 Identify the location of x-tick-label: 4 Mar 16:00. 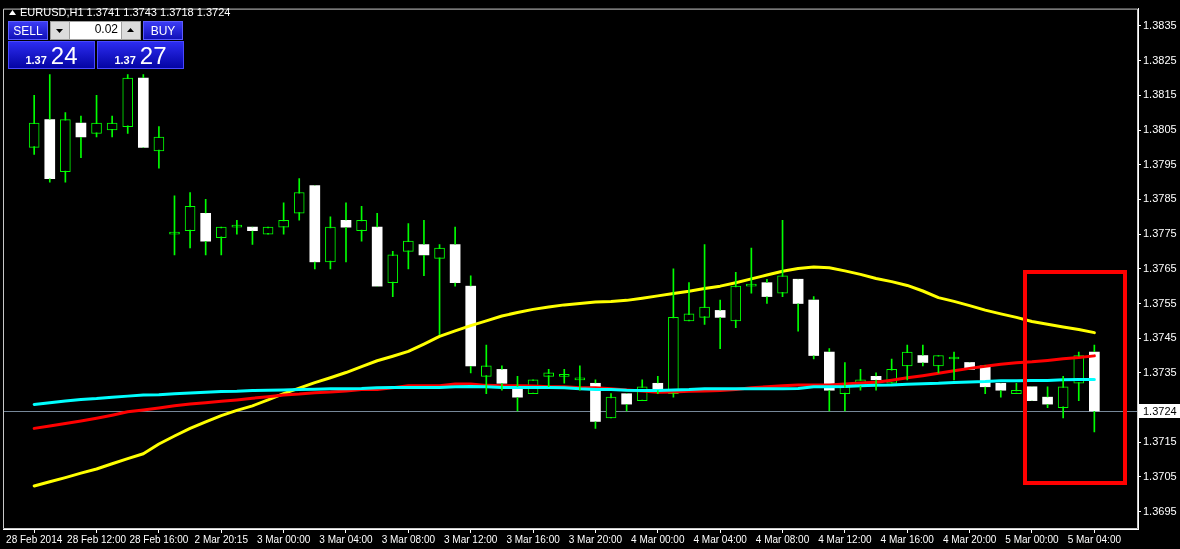
(907, 539).